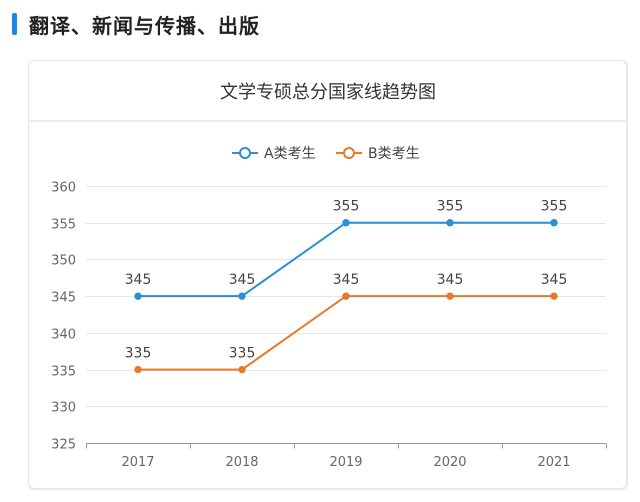 Image resolution: width=640 pixels, height=502 pixels. Describe the element at coordinates (63, 225) in the screenshot. I see `y-tick-label: 355` at that location.